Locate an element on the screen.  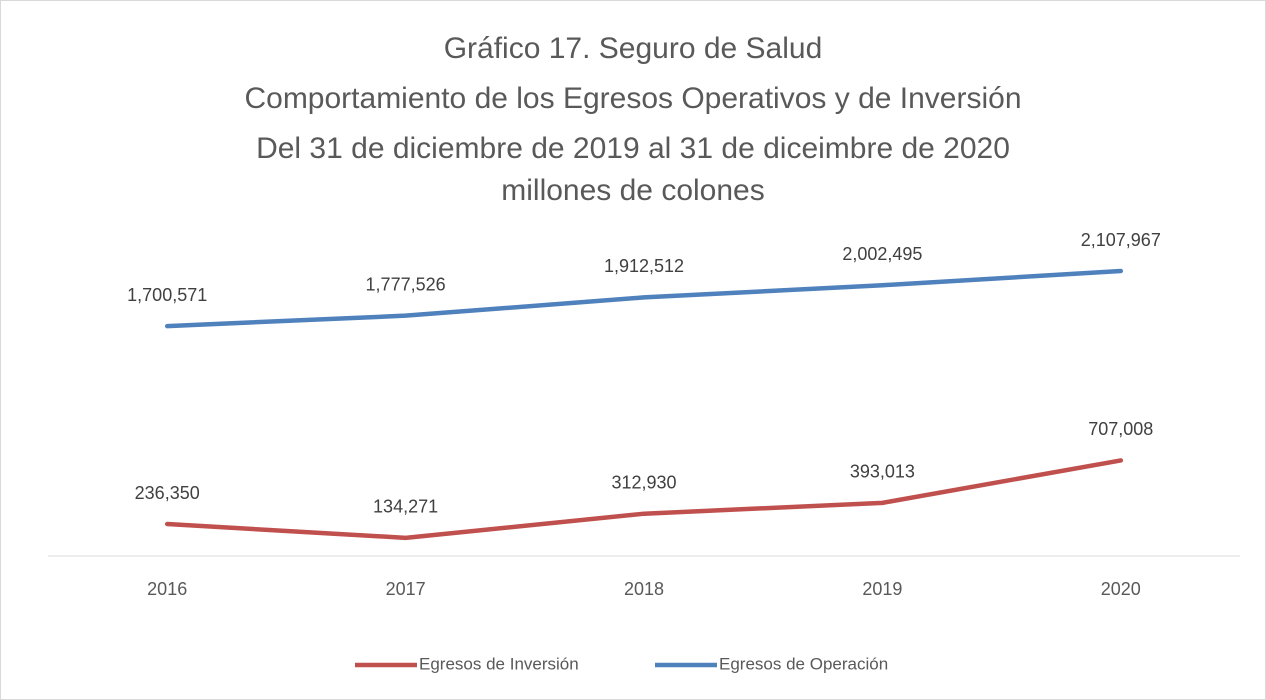
legend-label: Egresos de Operación is located at coordinates (803, 663).